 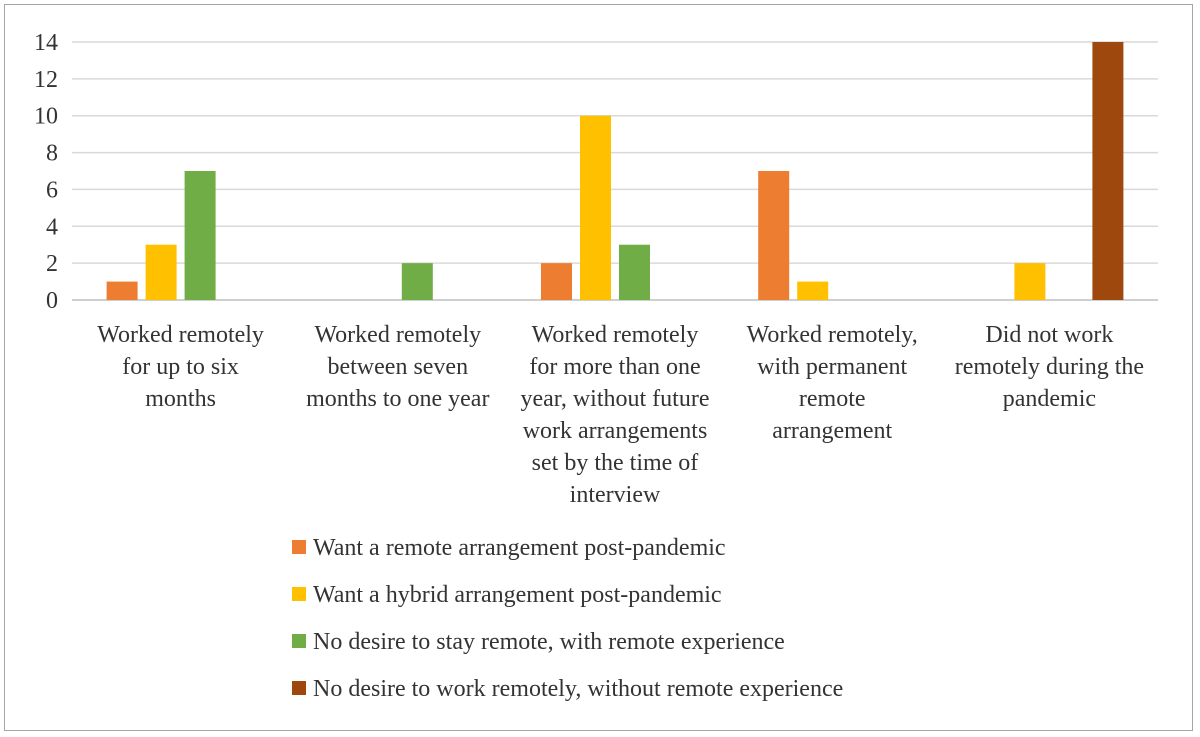 What do you see at coordinates (1108, 171) in the screenshot?
I see `bar-series3-cat4` at bounding box center [1108, 171].